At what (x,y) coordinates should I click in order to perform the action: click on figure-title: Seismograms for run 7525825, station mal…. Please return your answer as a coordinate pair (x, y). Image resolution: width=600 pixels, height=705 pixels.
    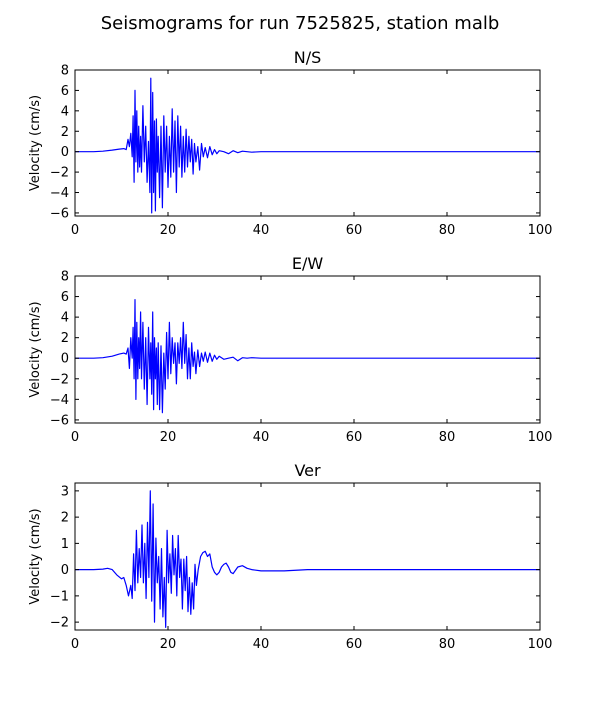
    Looking at the image, I should click on (300, 23).